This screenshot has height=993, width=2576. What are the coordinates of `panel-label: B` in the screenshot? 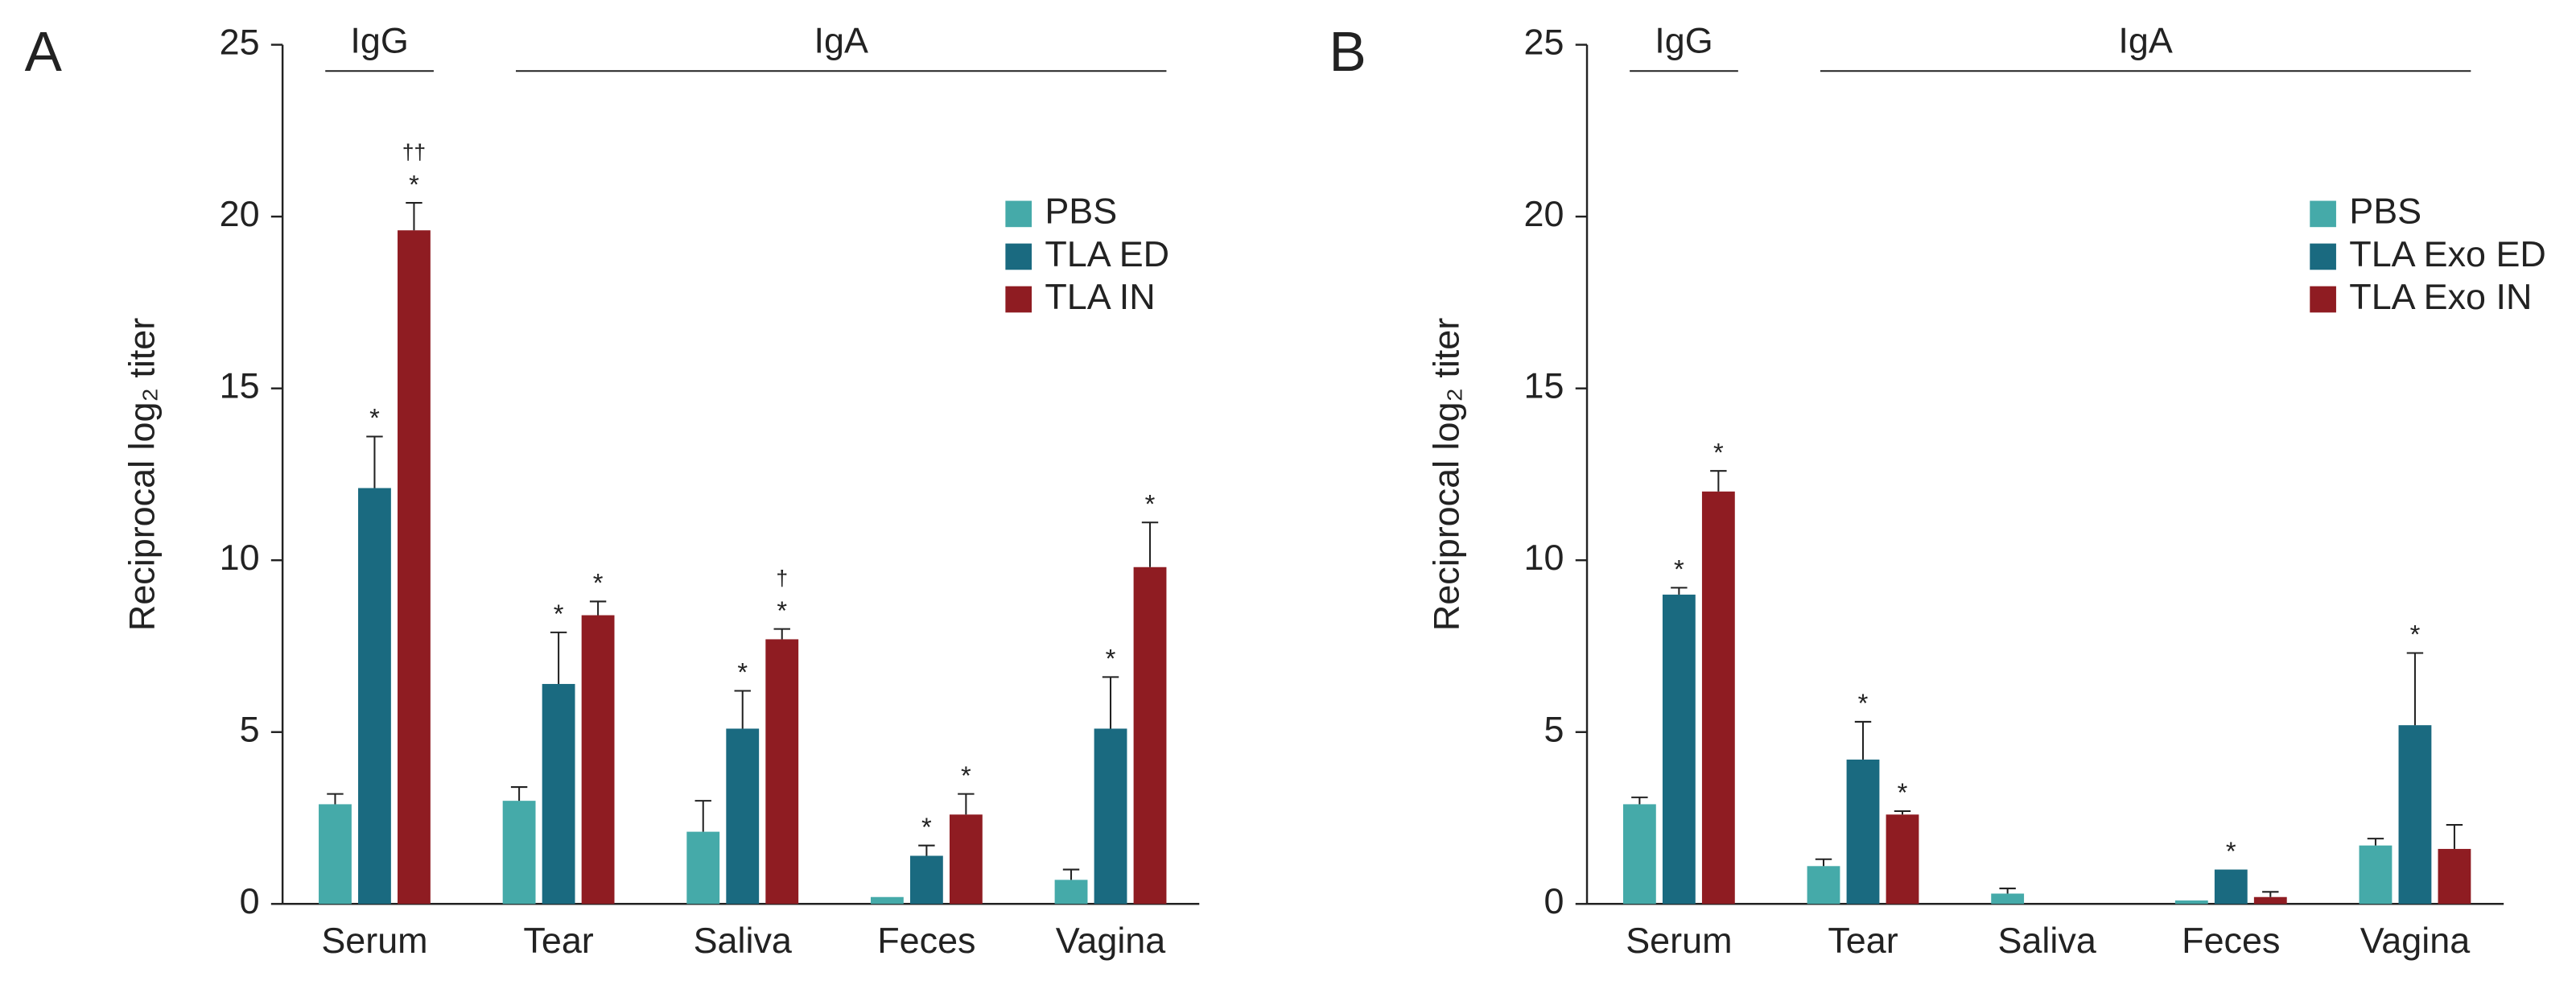 It's located at (1347, 51).